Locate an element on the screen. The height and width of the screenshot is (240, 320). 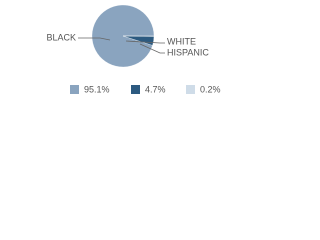
legend-label: 4.7% is located at coordinates (155, 89).